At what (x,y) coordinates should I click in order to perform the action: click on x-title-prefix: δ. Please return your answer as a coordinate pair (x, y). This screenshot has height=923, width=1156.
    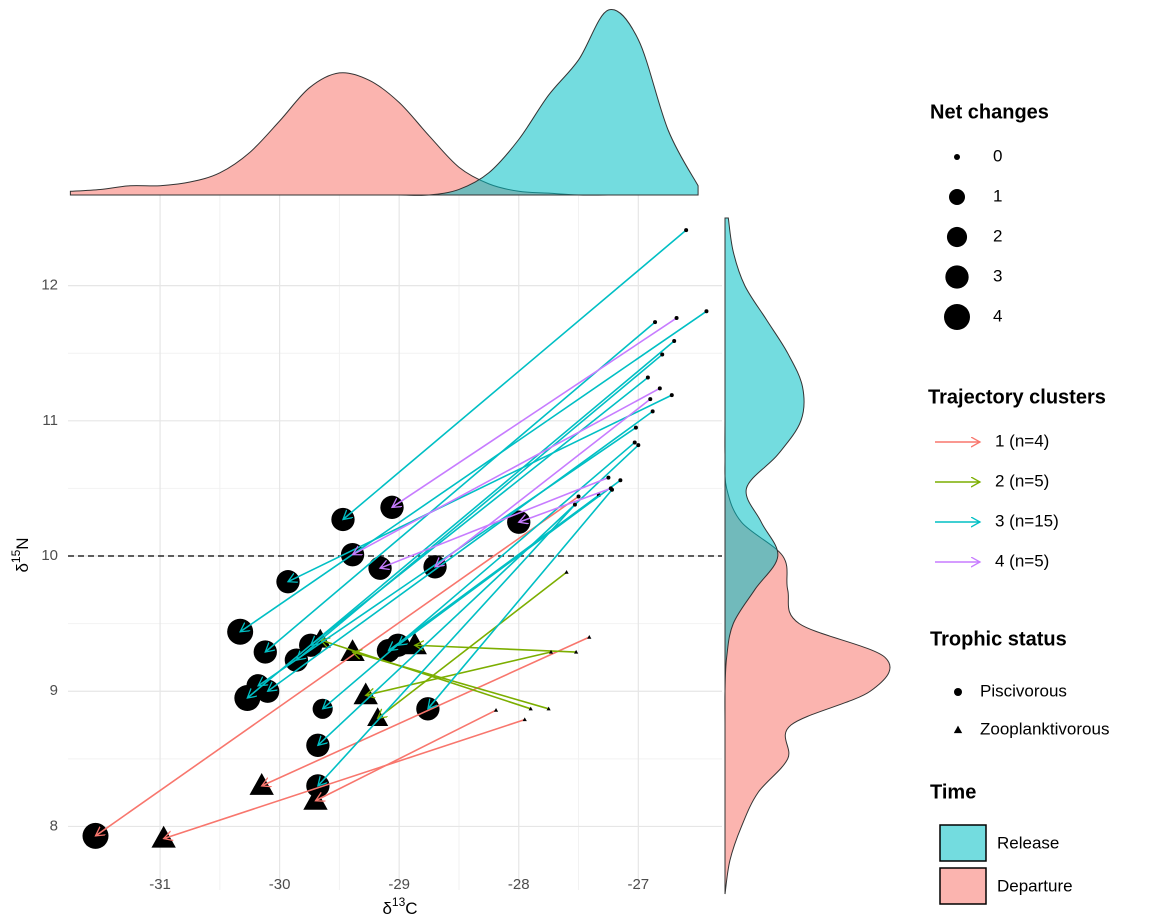
    Looking at the image, I should click on (386, 908).